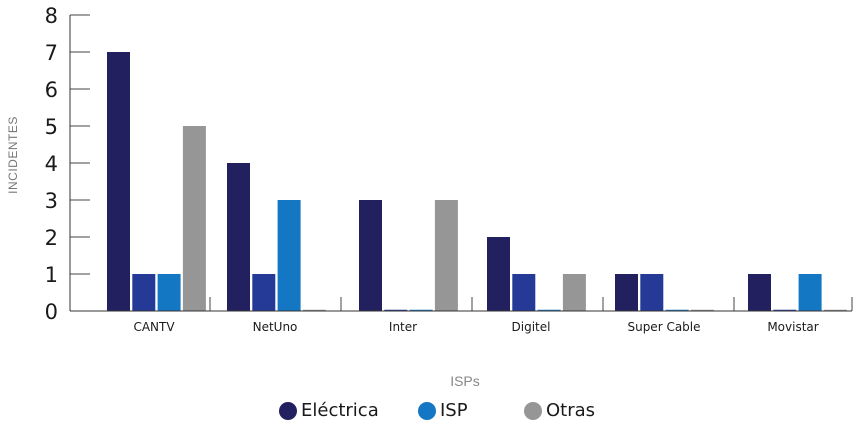 The image size is (863, 426). Describe the element at coordinates (51, 275) in the screenshot. I see `y-tick-label: 1` at that location.